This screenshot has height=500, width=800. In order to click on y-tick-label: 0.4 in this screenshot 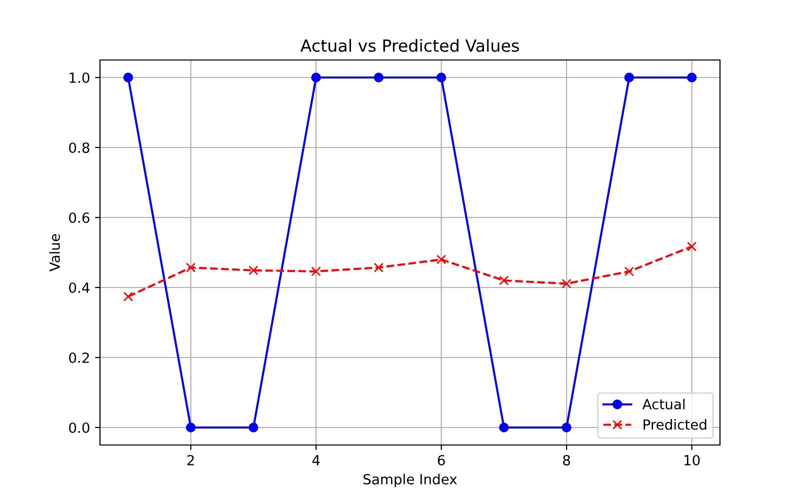, I will do `click(79, 287)`.